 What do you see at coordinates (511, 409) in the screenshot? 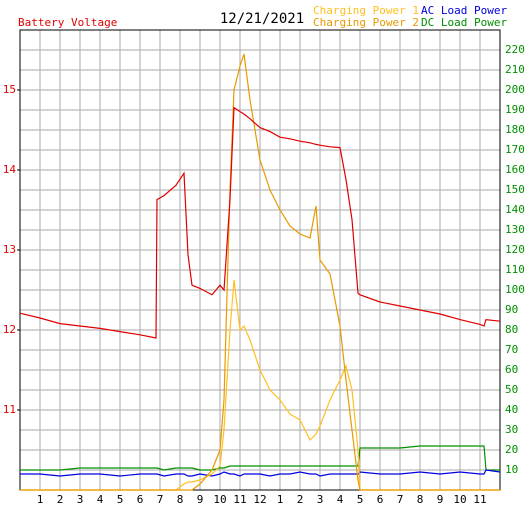
I see `y2-tick-label: 40` at bounding box center [511, 409].